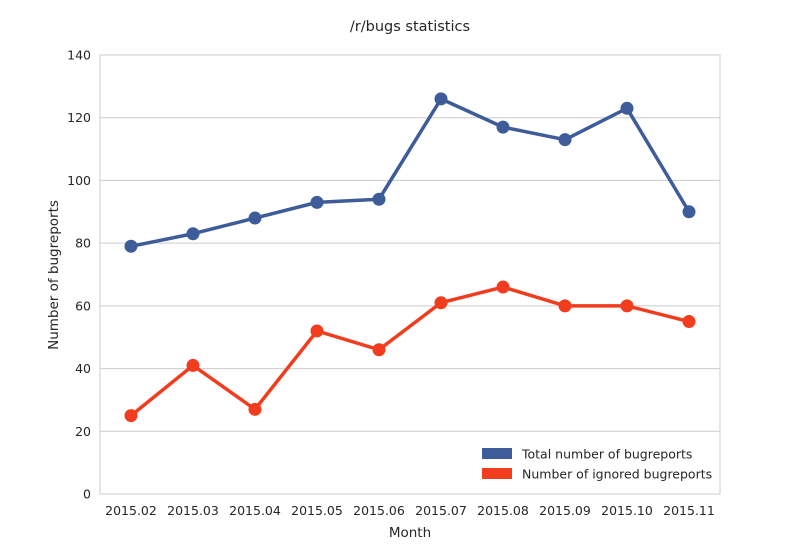 This screenshot has width=800, height=550. Describe the element at coordinates (410, 27) in the screenshot. I see `chart-title: /r/bugs statistics` at that location.